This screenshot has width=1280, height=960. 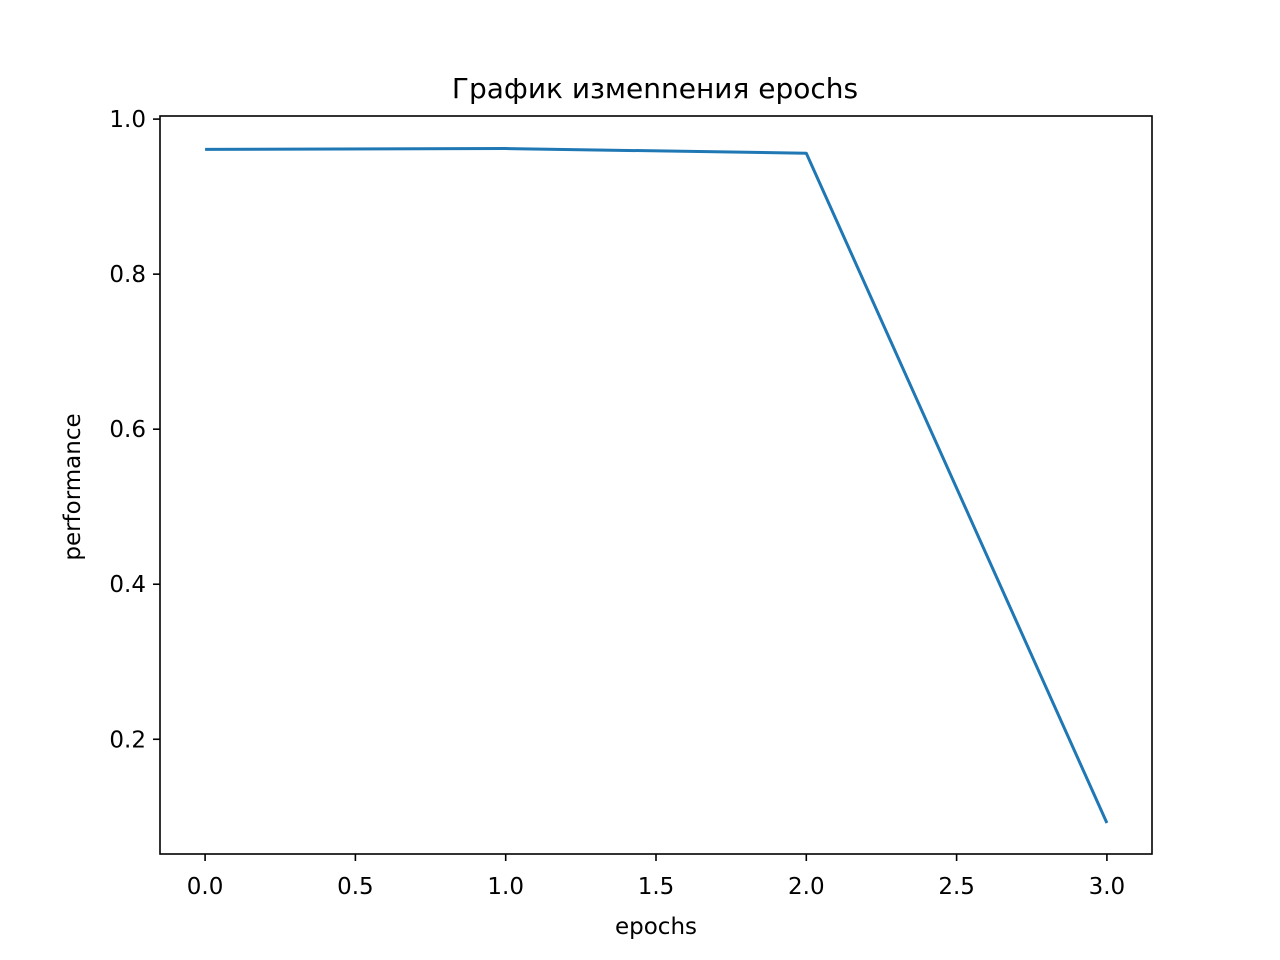 What do you see at coordinates (1107, 887) in the screenshot?
I see `x-tick-label: 3.0` at bounding box center [1107, 887].